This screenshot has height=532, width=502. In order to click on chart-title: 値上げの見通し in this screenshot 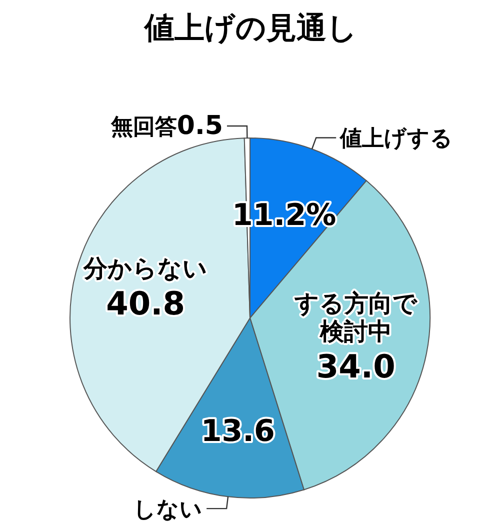, I will do `click(251, 28)`.